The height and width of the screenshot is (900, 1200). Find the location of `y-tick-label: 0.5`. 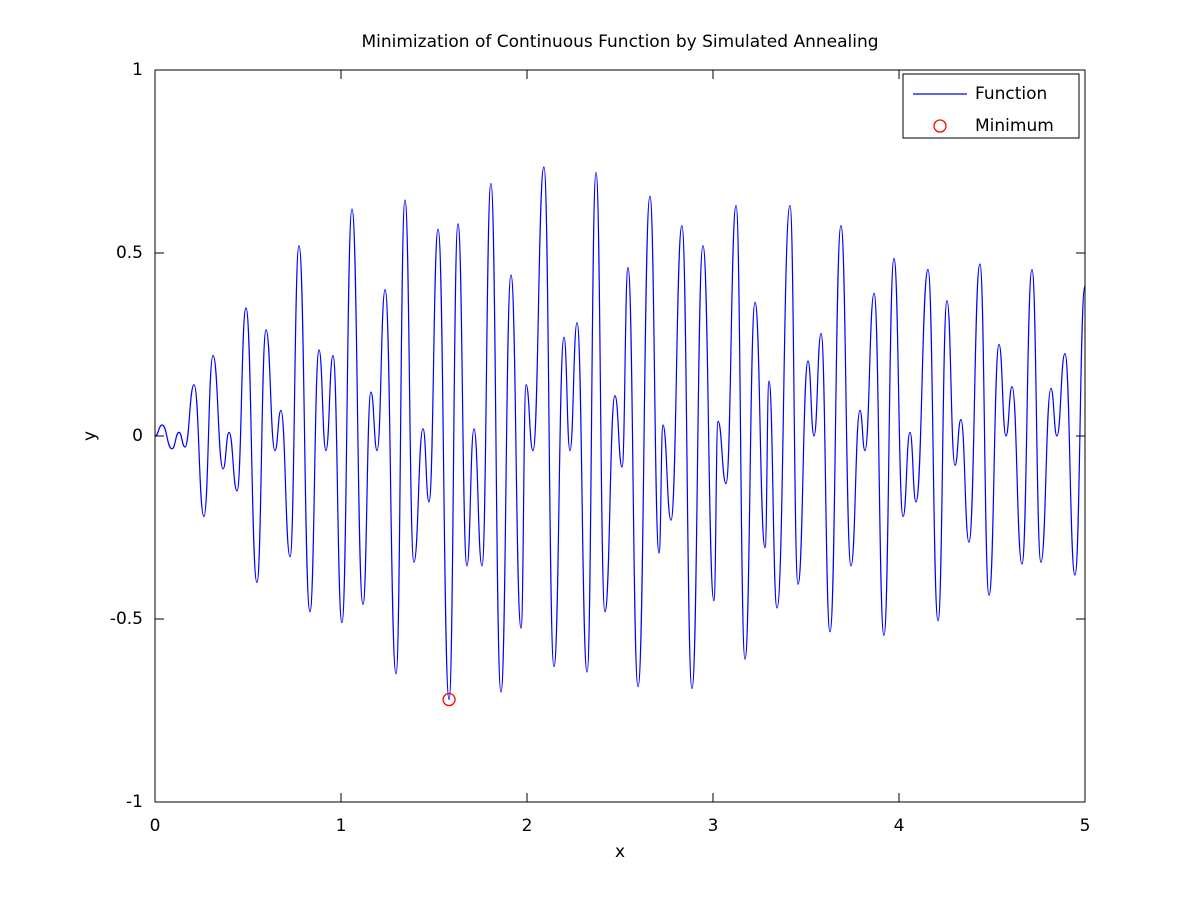

y-tick-label: 0.5 is located at coordinates (129, 253).